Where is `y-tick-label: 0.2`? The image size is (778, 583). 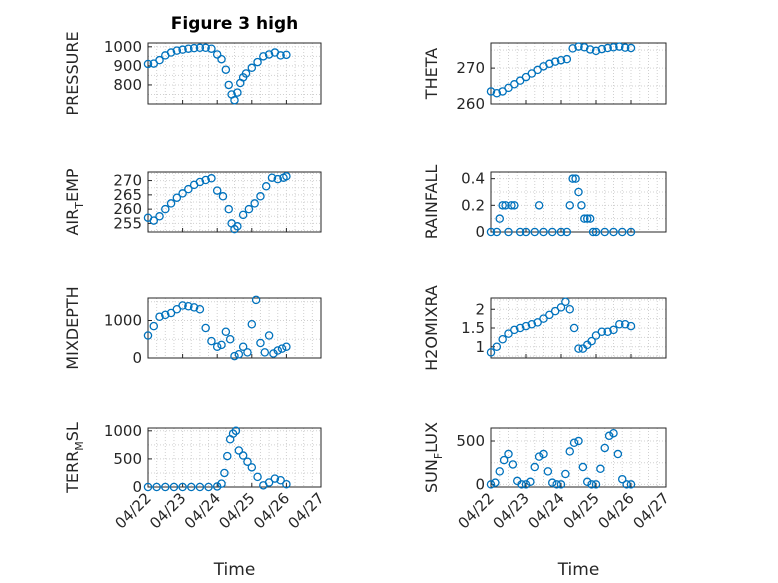
y-tick-label: 0.2 is located at coordinates (473, 205).